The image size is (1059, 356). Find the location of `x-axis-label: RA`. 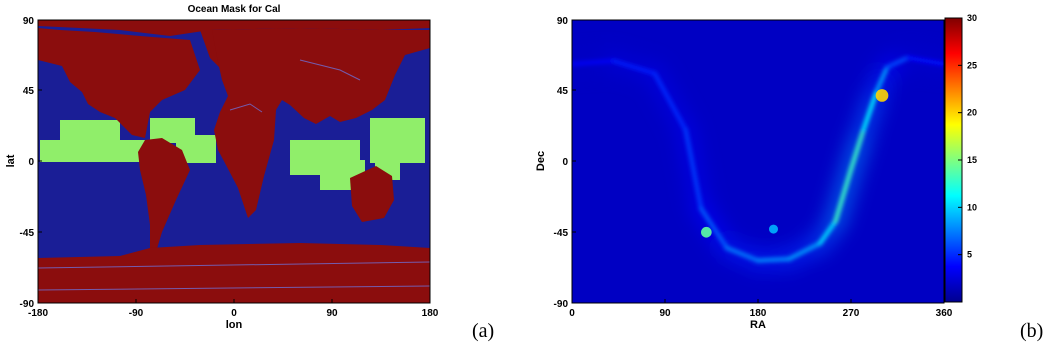

x-axis-label: RA is located at coordinates (758, 325).